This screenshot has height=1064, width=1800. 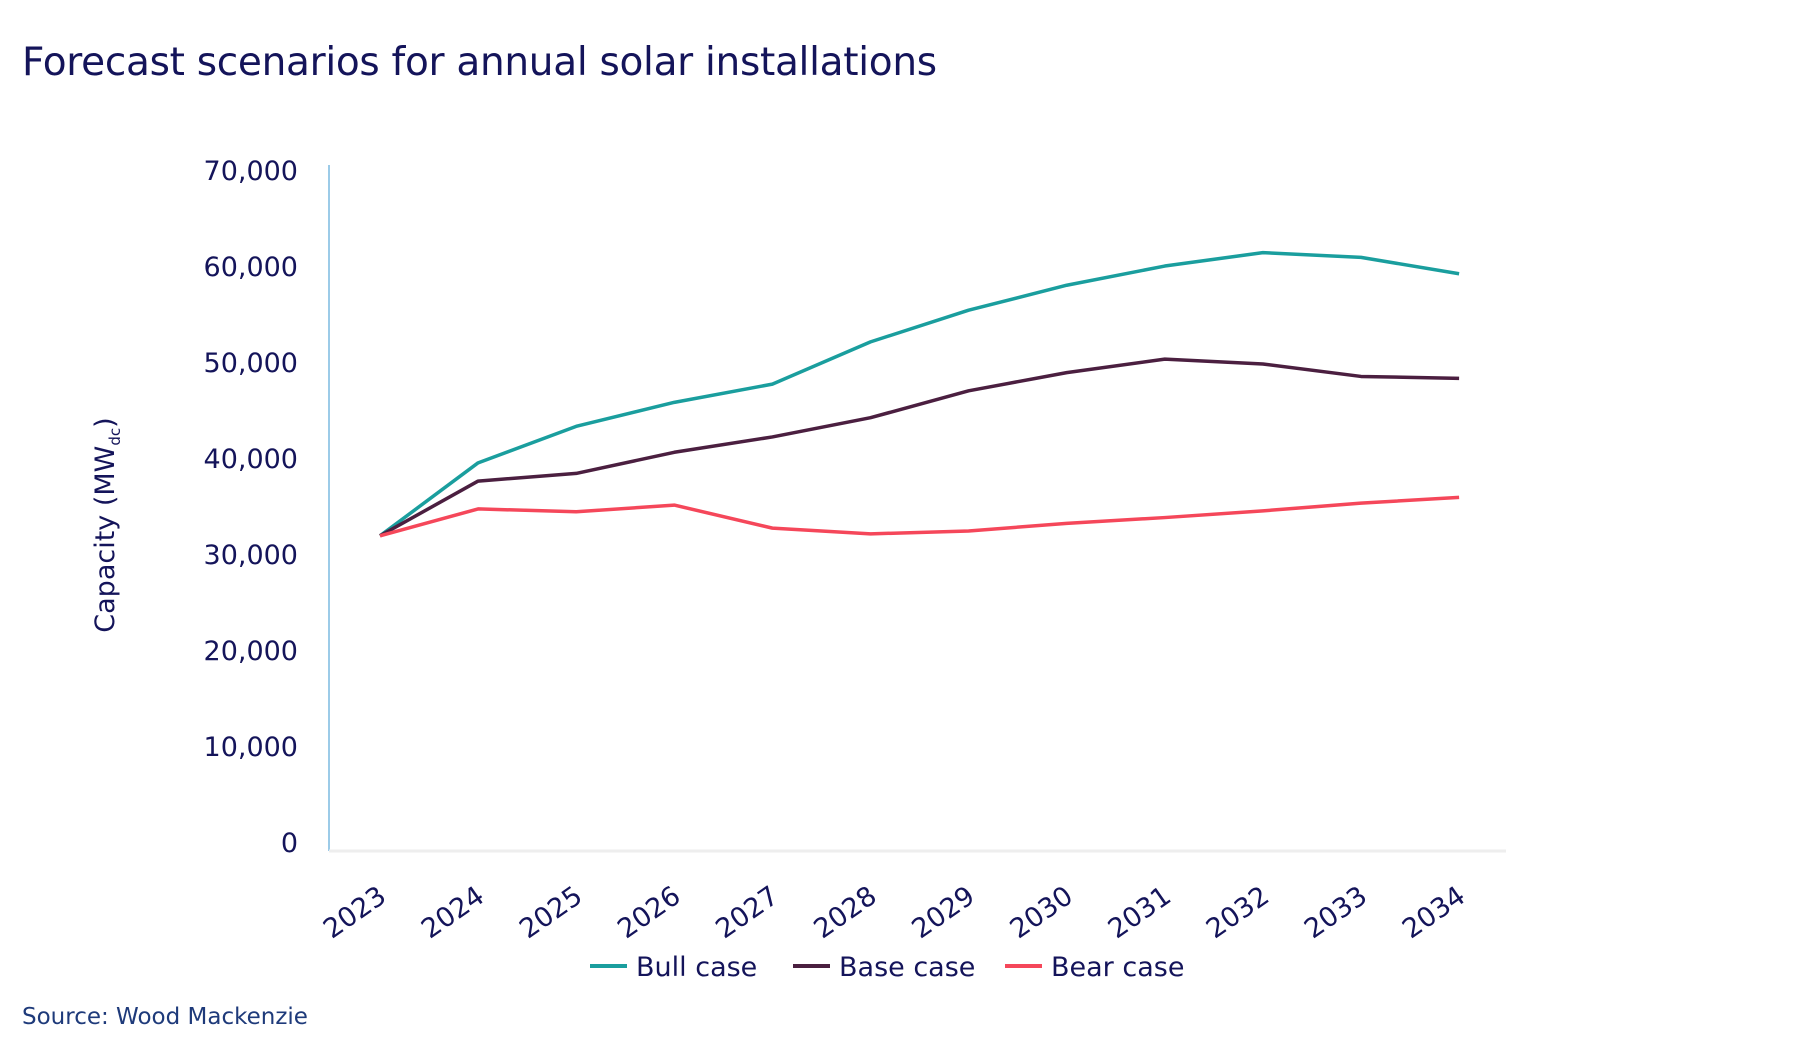 I want to click on legend-label: Bear case, so click(x=1117, y=967).